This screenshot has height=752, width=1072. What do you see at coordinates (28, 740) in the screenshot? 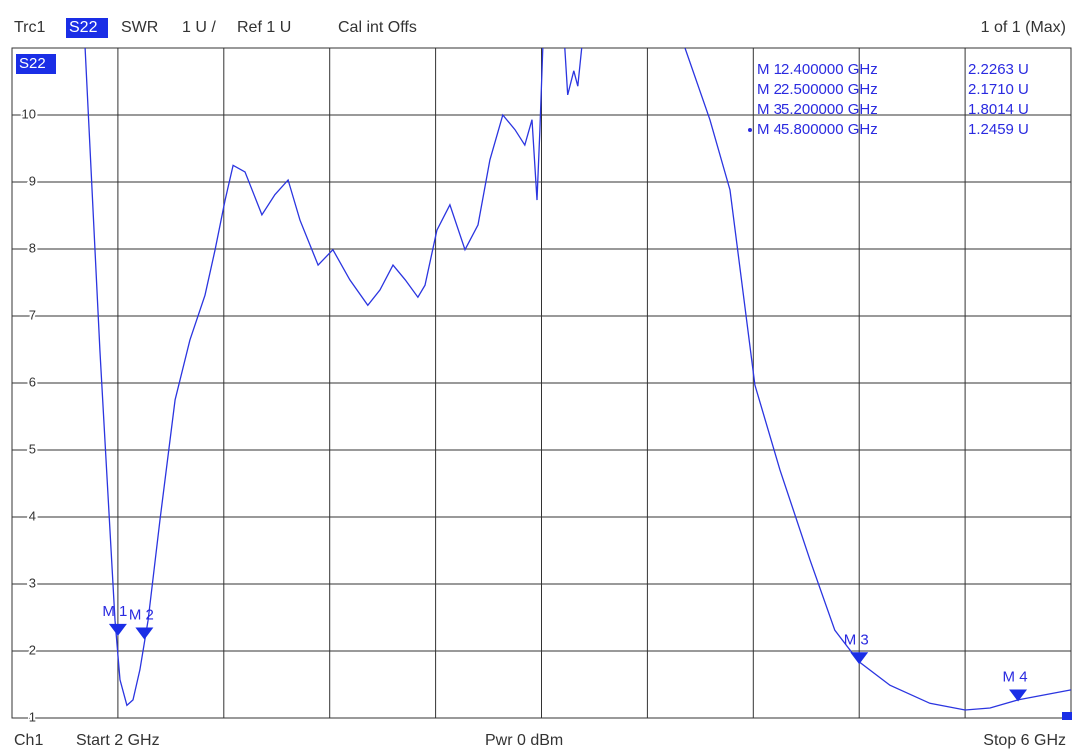
I see `channel: Ch1` at bounding box center [28, 740].